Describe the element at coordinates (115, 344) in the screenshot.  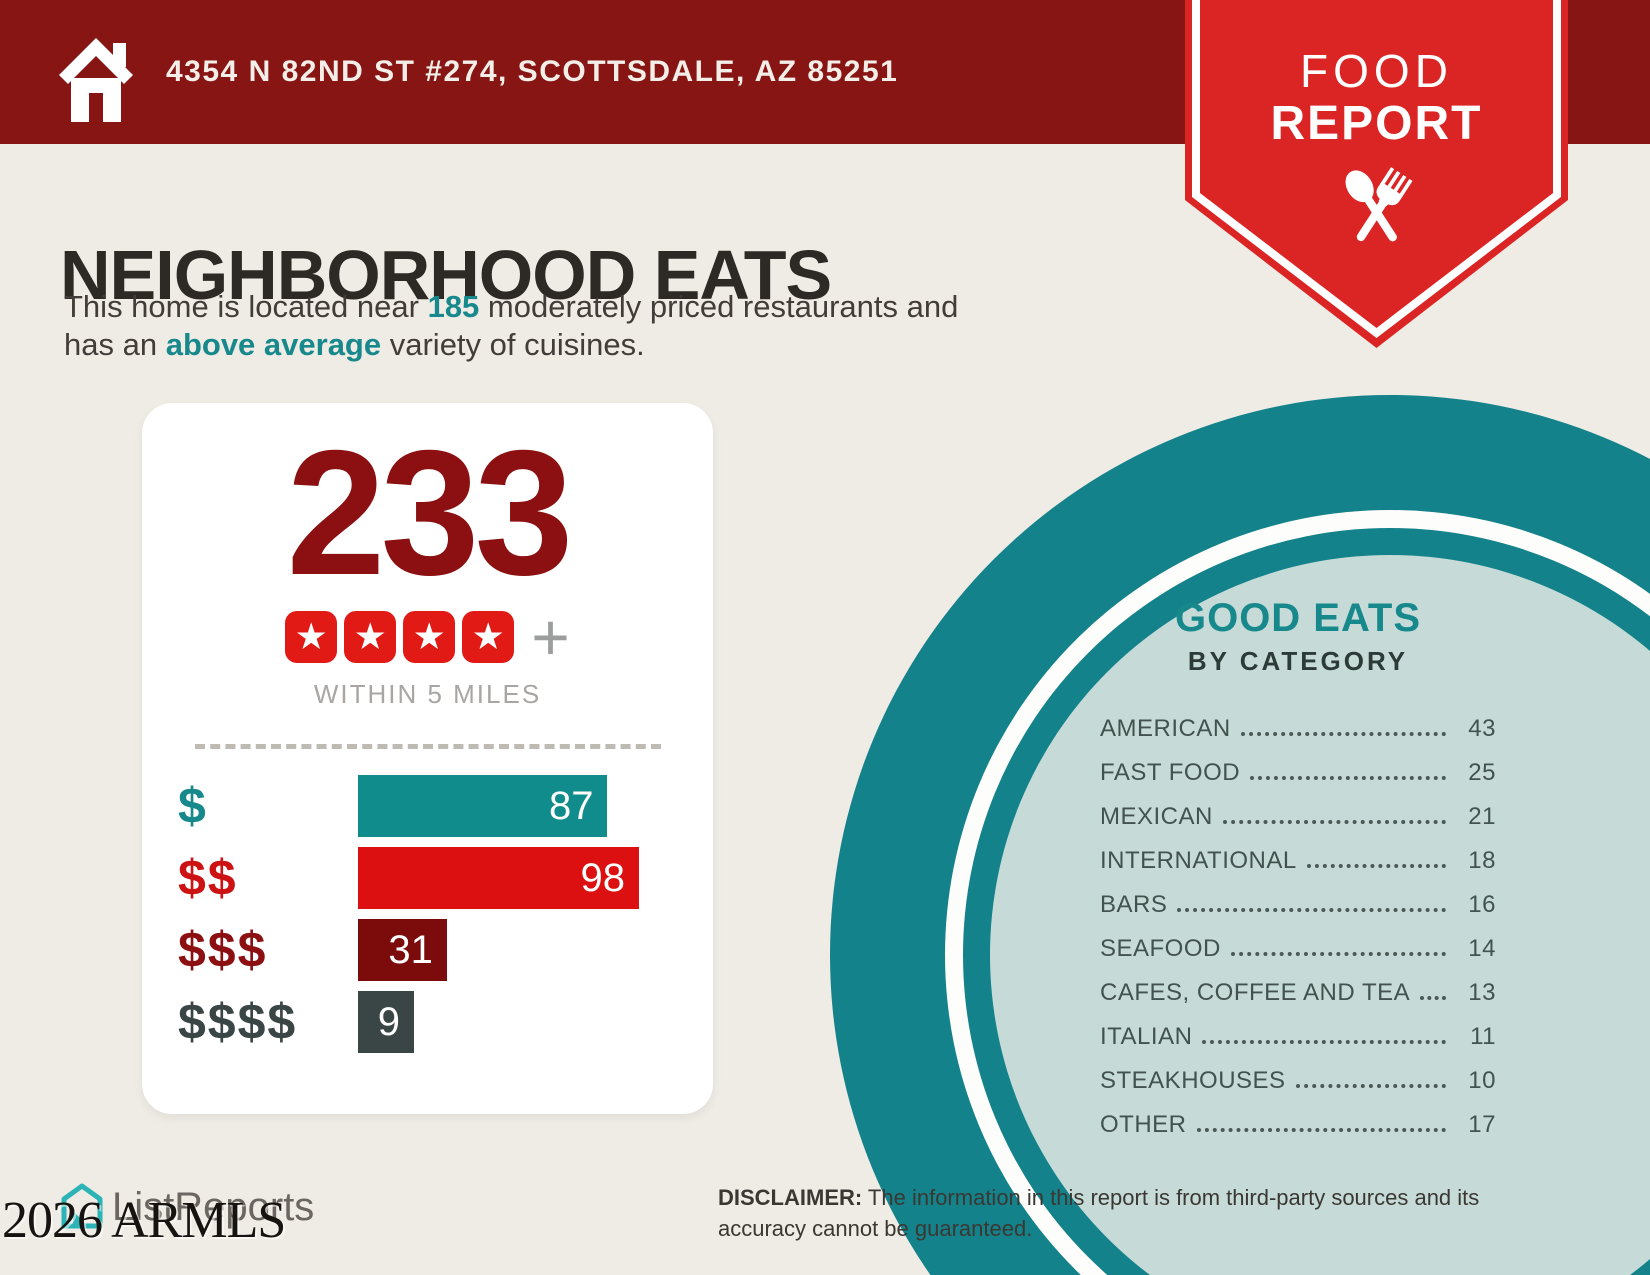
I see `intro-text-segment: has an` at that location.